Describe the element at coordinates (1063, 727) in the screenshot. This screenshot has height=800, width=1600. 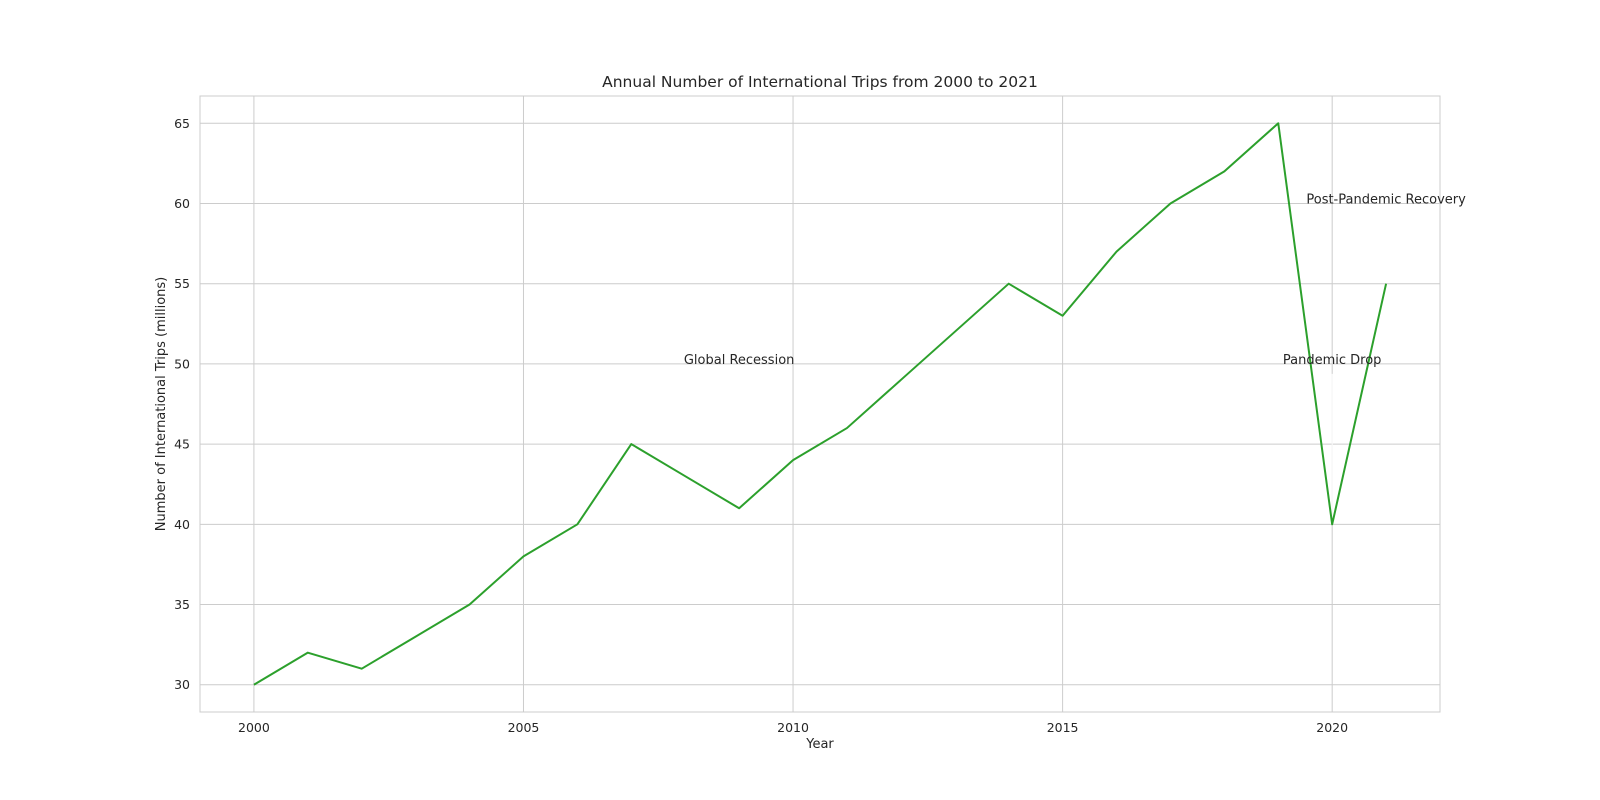
I see `x-tick-label: 2015` at that location.